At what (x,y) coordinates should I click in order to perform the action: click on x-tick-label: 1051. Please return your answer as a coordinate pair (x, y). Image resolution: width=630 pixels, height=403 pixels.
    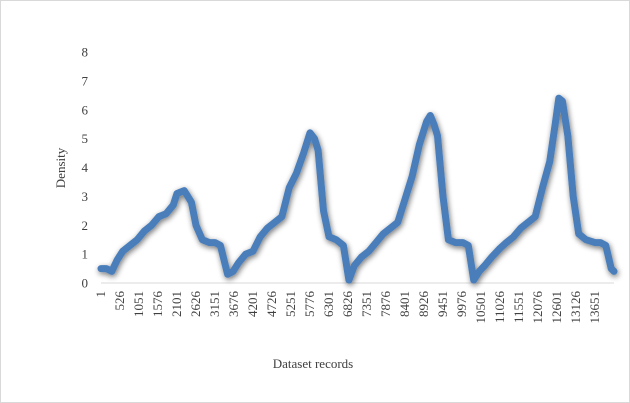
    Looking at the image, I should click on (138, 304).